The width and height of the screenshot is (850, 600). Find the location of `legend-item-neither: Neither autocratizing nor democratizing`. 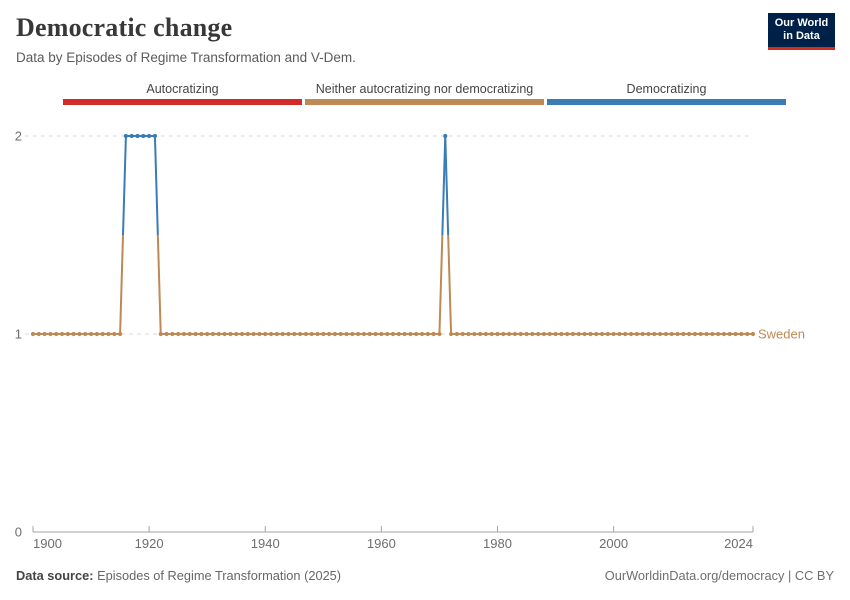

legend-item-neither: Neither autocratizing nor democratizing is located at coordinates (424, 93).